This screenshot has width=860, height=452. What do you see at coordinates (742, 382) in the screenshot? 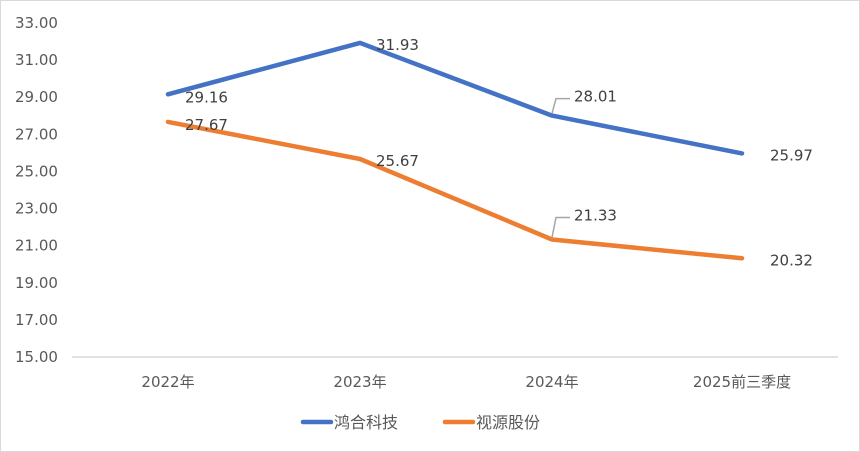
I see `x-tick-label: 2025前三季度` at bounding box center [742, 382].